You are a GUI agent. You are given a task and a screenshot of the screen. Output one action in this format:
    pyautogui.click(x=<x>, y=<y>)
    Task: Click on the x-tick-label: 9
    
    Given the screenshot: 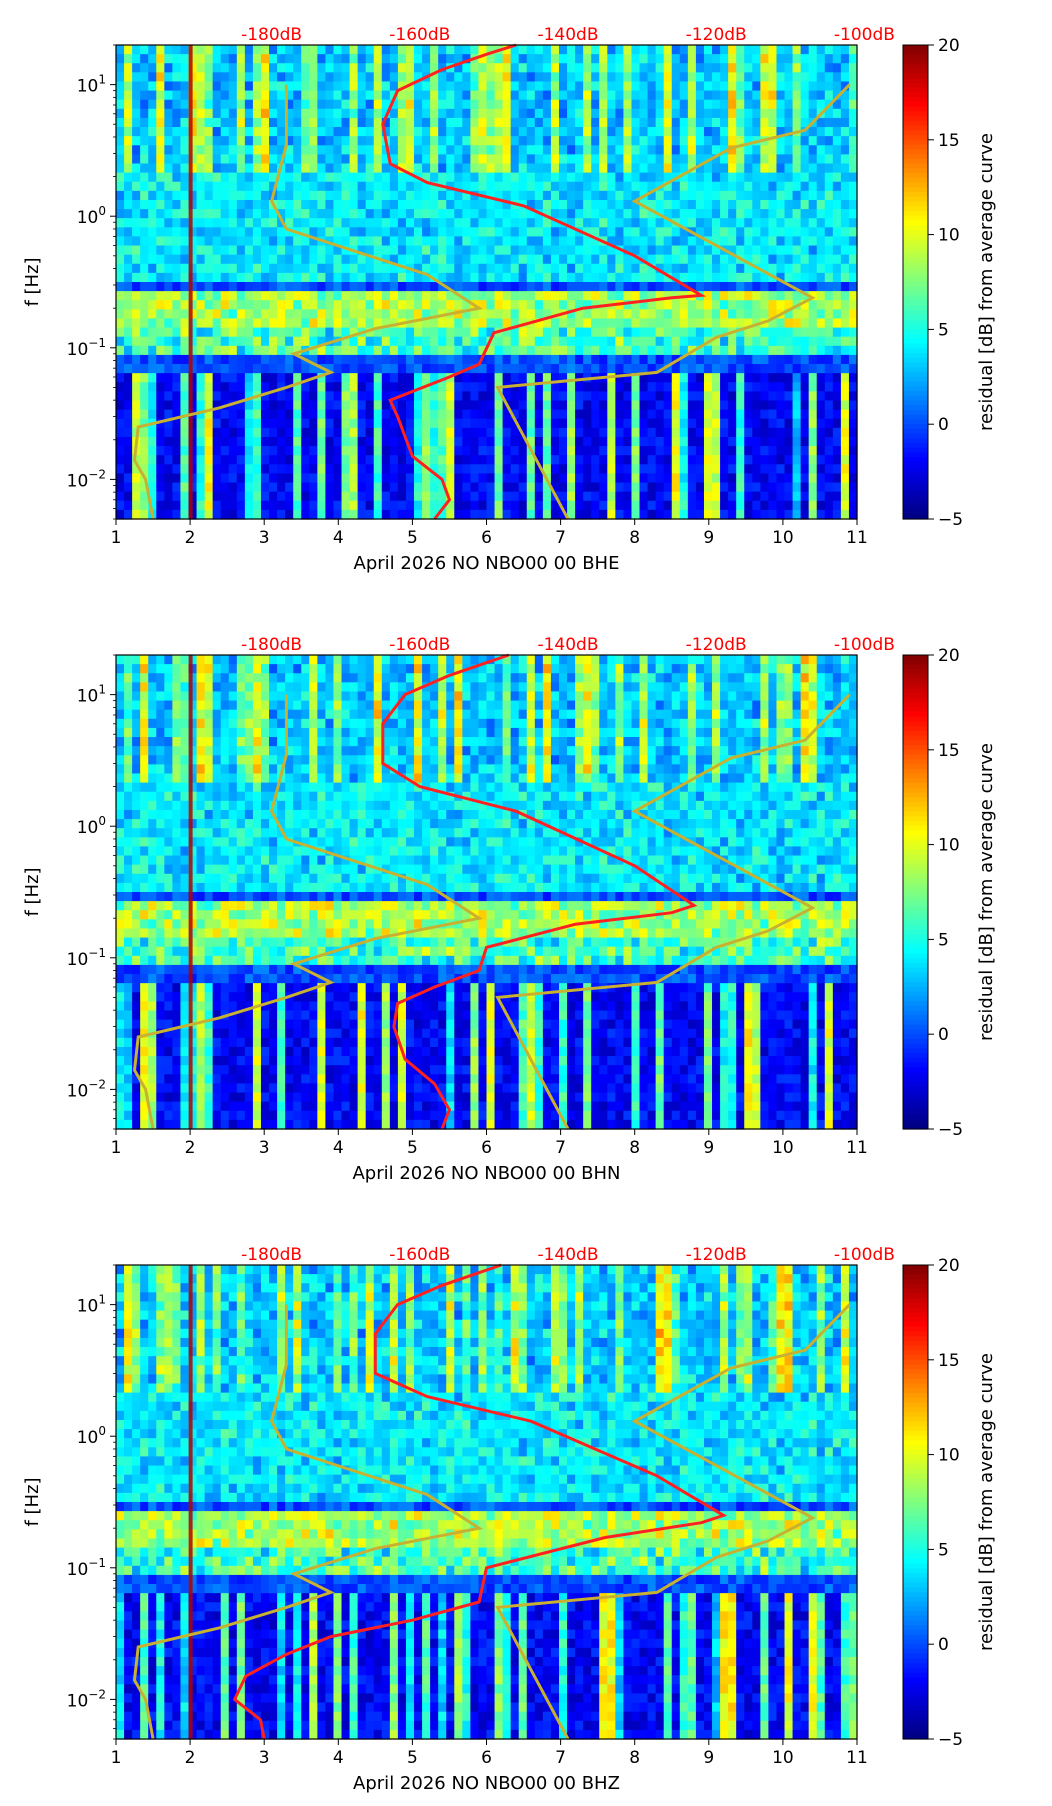 What is the action you would take?
    pyautogui.click(x=708, y=1148)
    